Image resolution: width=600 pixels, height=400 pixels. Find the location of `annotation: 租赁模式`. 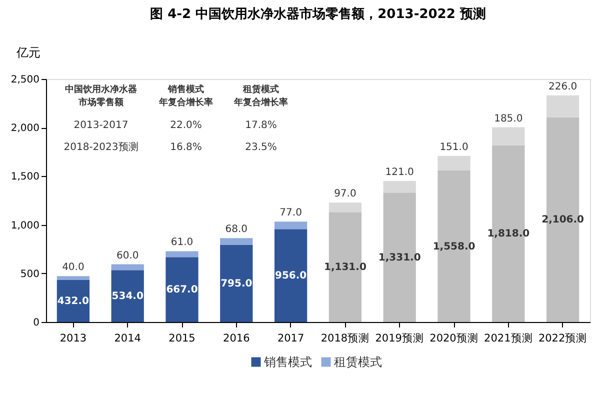

annotation: 租赁模式 is located at coordinates (260, 89).